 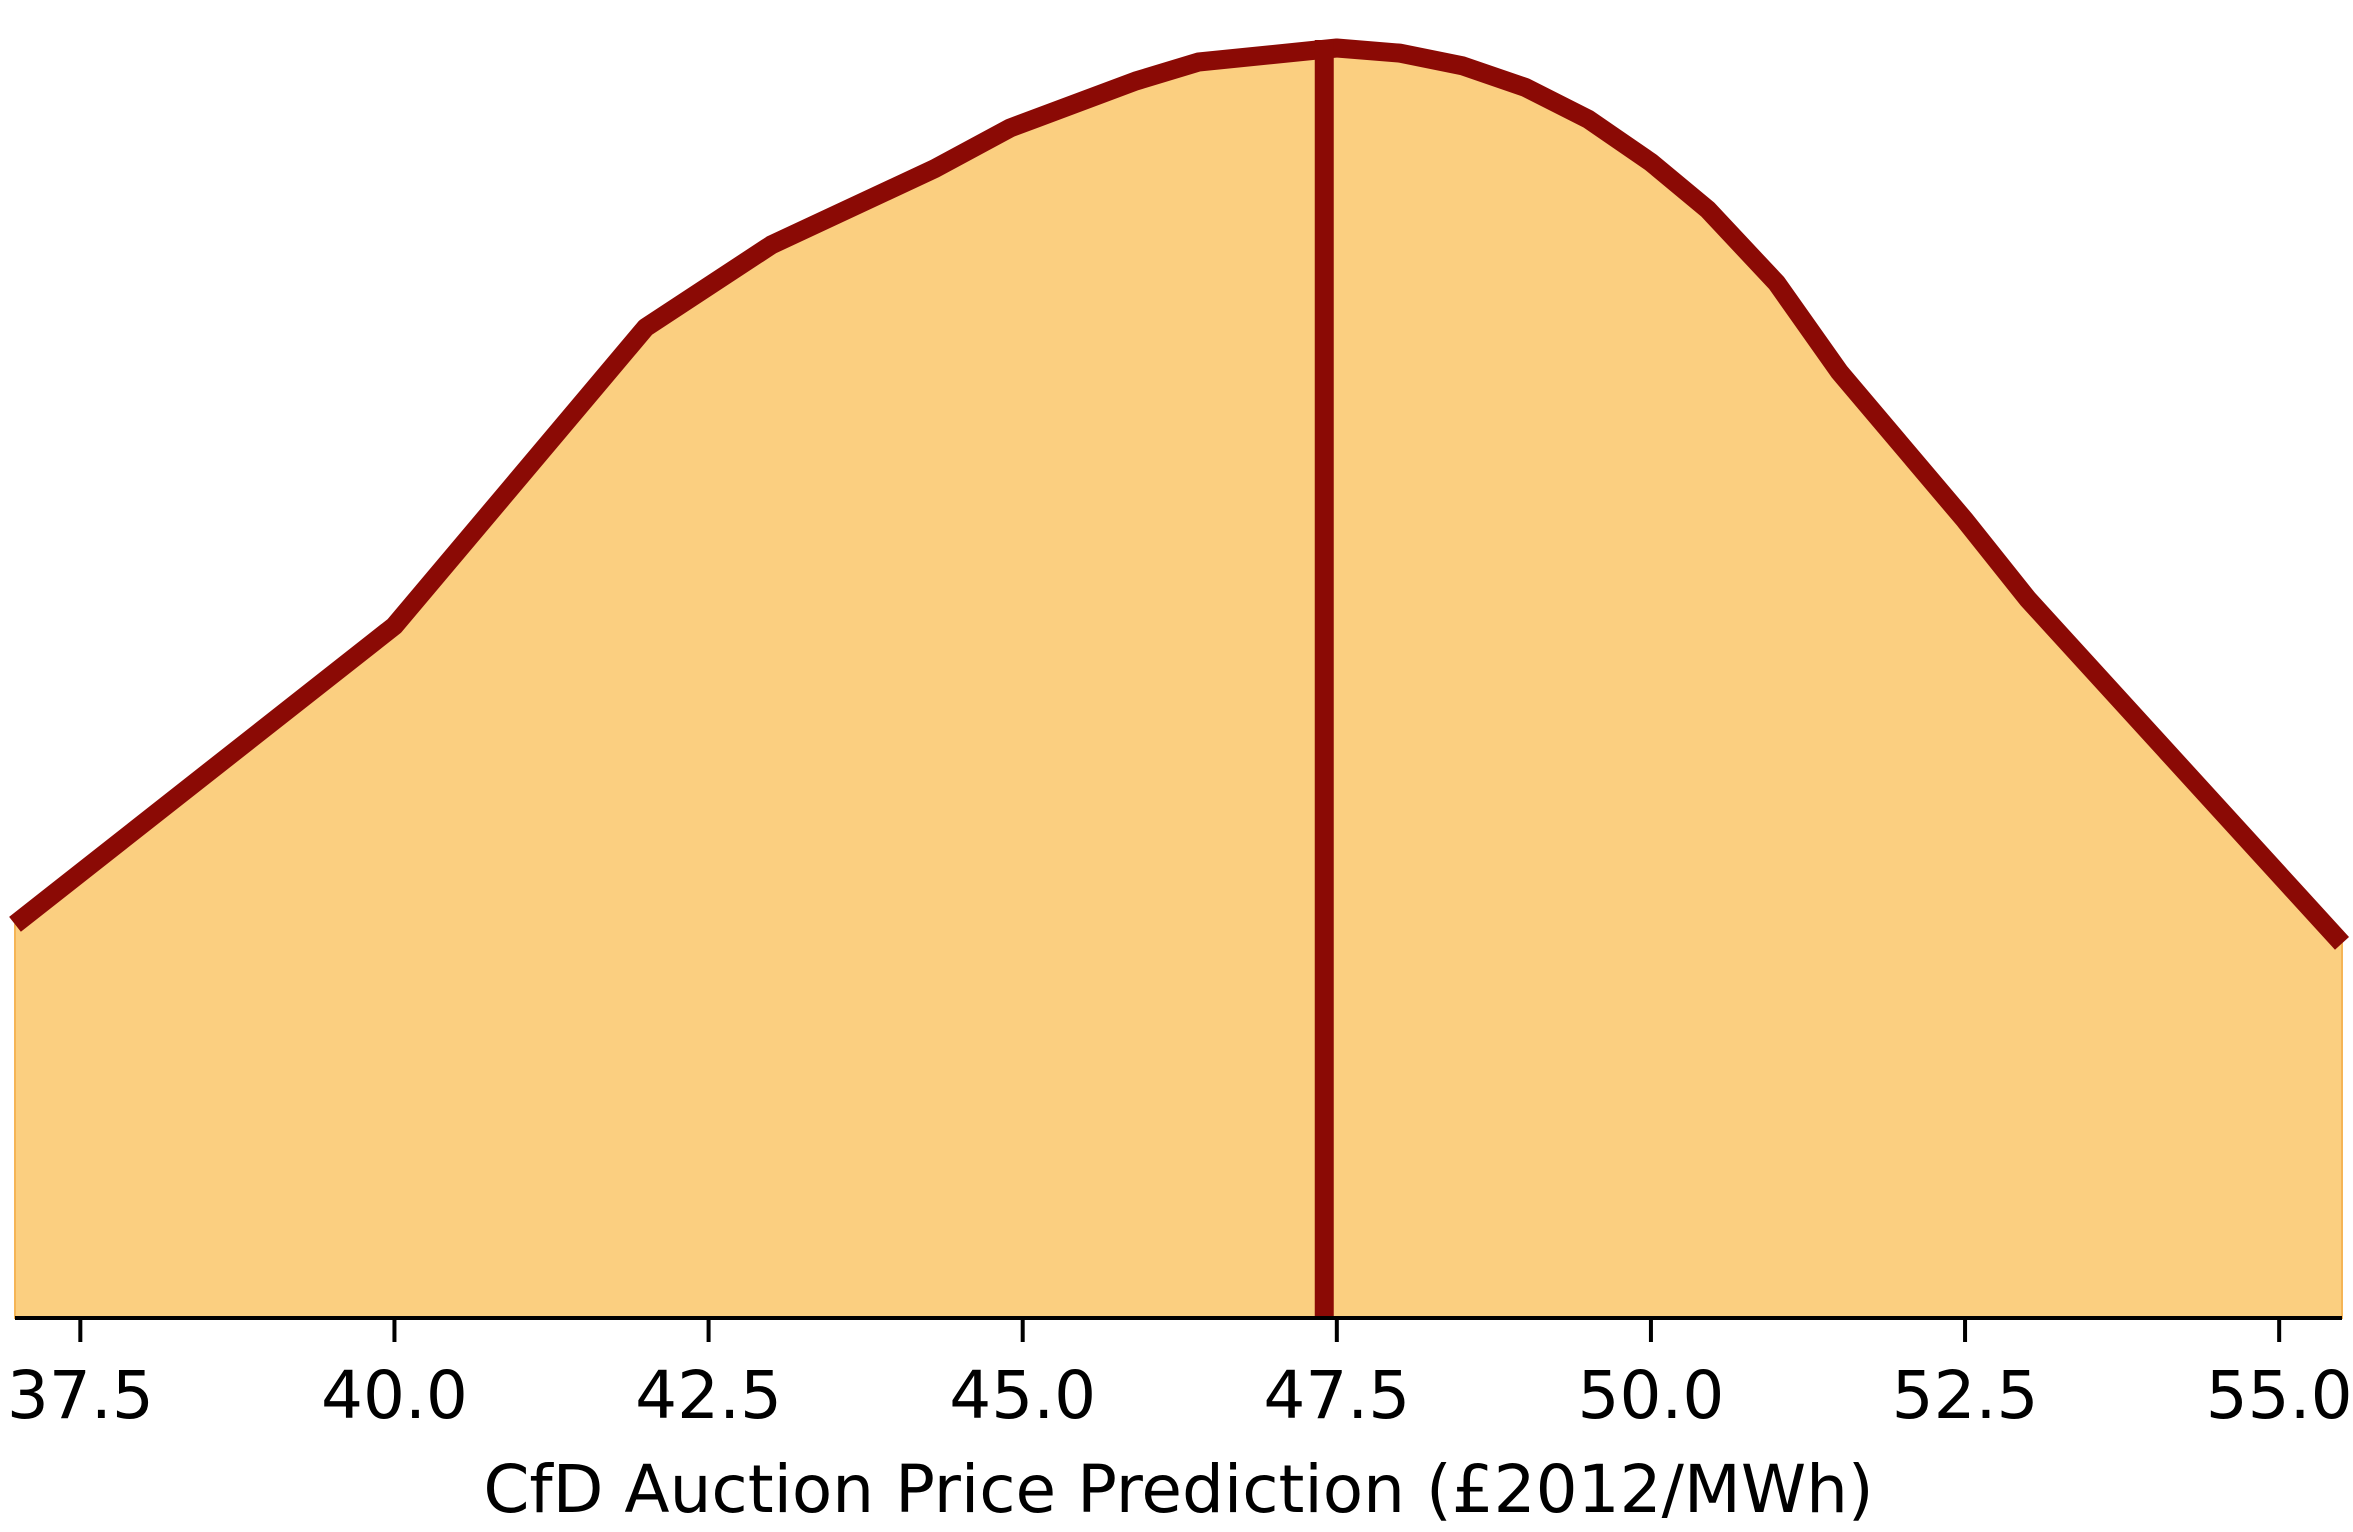 What do you see at coordinates (708, 1395) in the screenshot?
I see `x-tick-label: 42.5` at bounding box center [708, 1395].